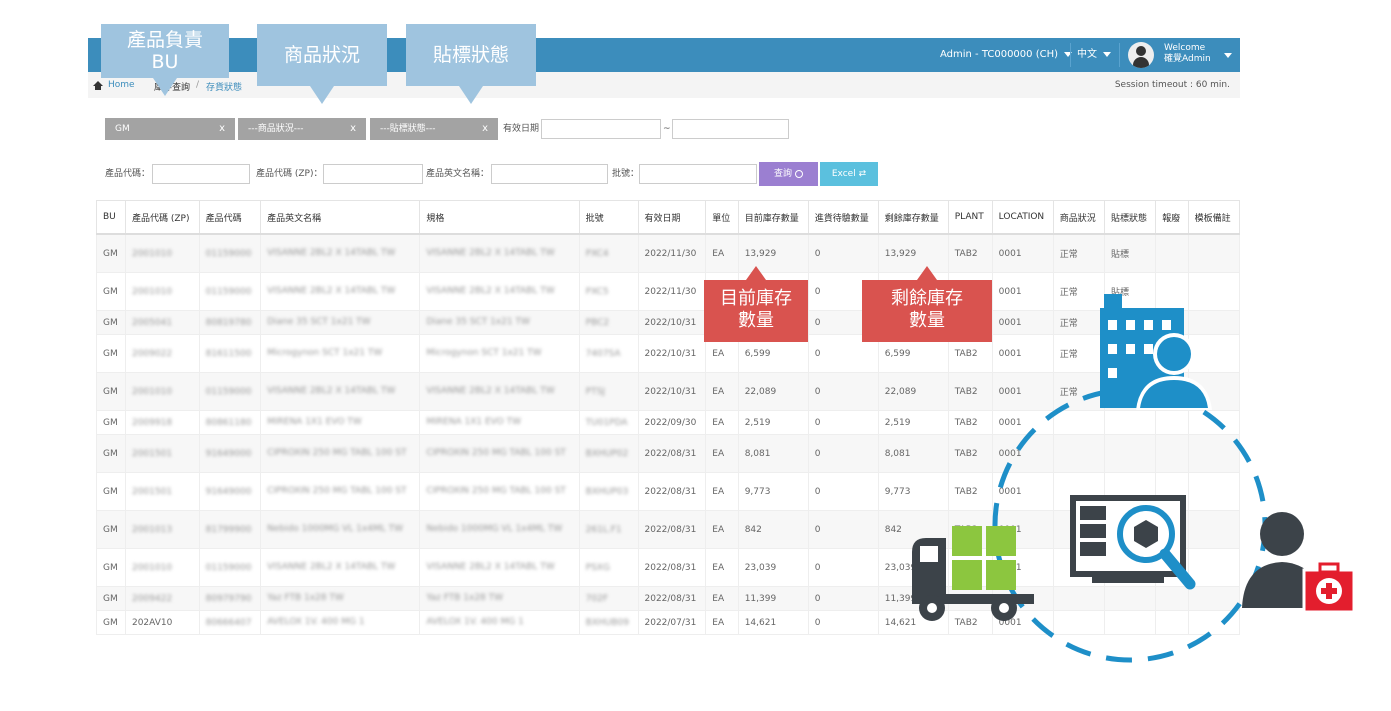 This screenshot has width=1391, height=711. Describe the element at coordinates (698, 174) in the screenshot. I see `batch-input` at that location.